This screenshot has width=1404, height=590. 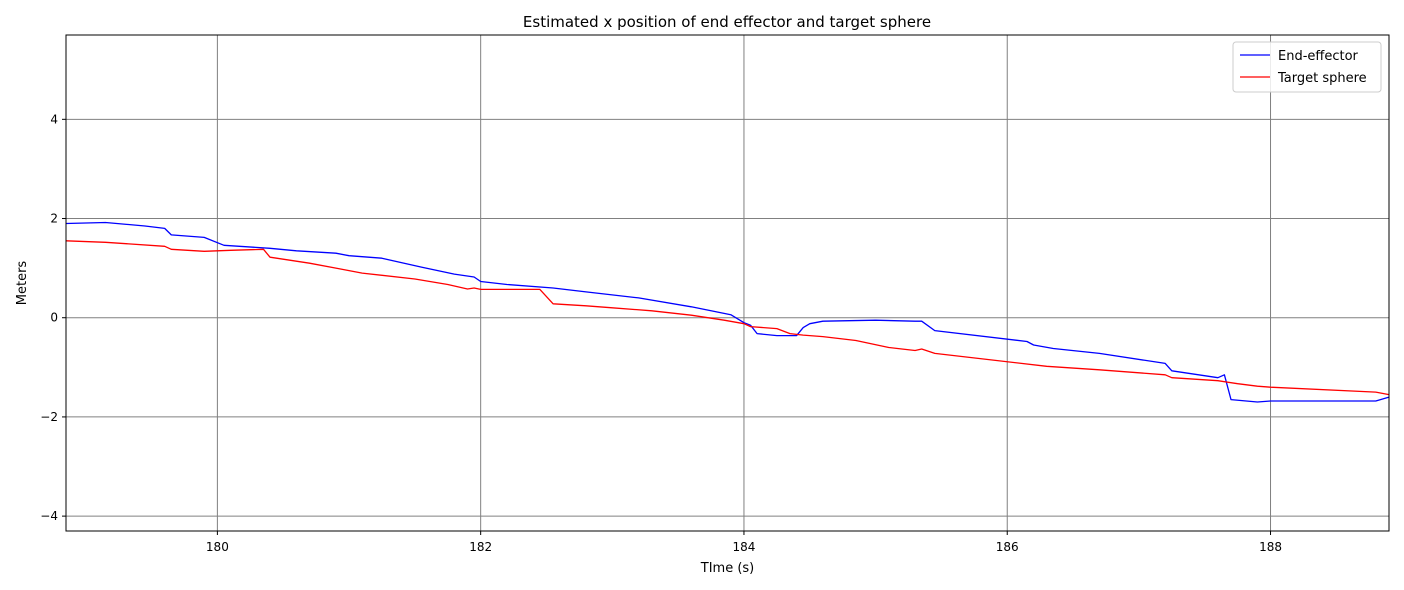 What do you see at coordinates (480, 547) in the screenshot?
I see `x-tick-label: 182` at bounding box center [480, 547].